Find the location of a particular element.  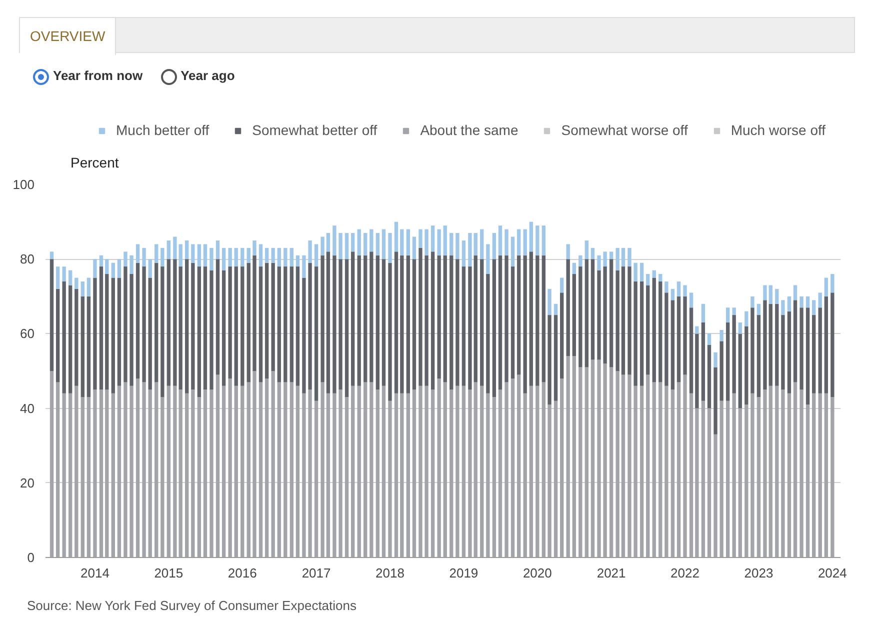

y-tick-label: 20 is located at coordinates (27, 482).